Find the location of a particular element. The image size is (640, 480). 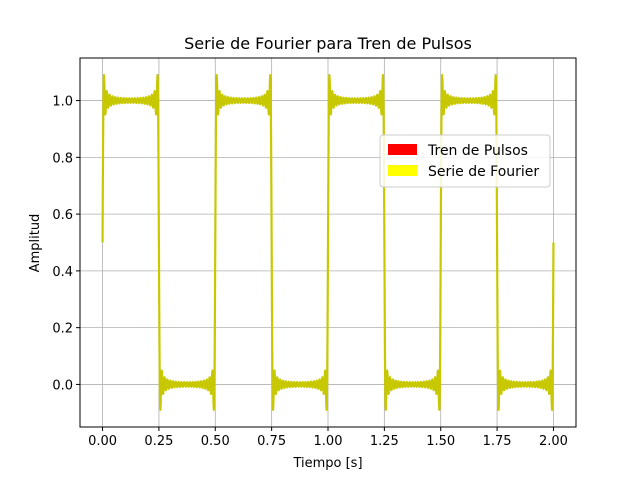

legend: Tren de Pulsos Serie de Fourier is located at coordinates (465, 161).